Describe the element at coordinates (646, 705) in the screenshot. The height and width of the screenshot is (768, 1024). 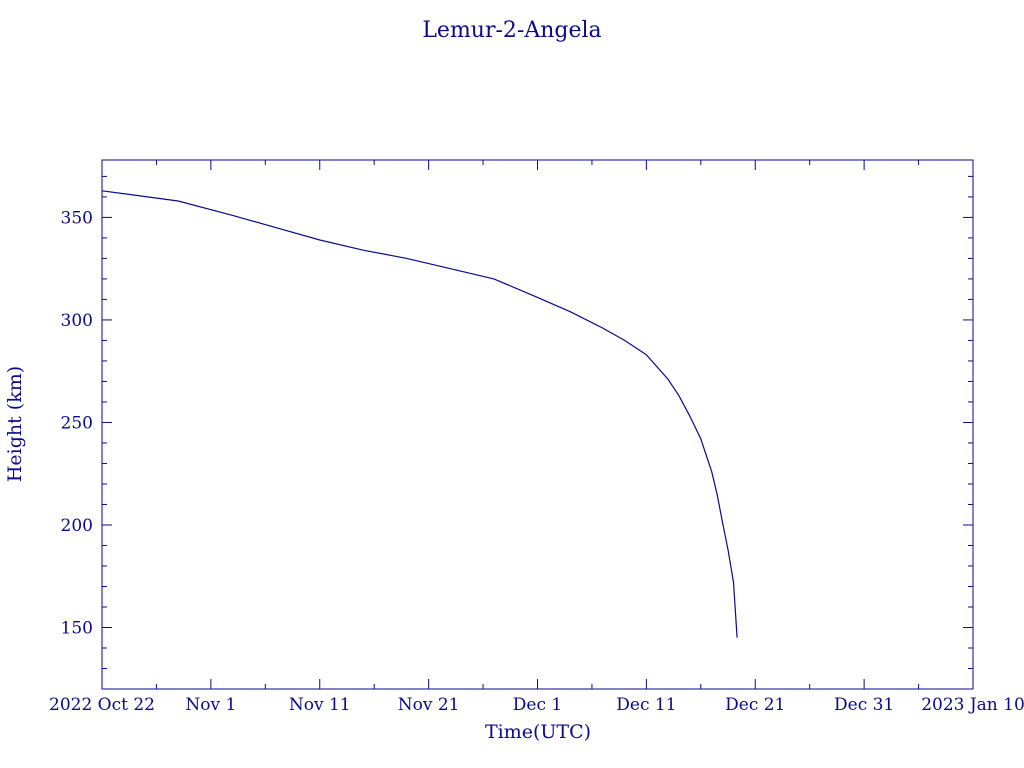
I see `x-tick-label: Dec 11` at that location.